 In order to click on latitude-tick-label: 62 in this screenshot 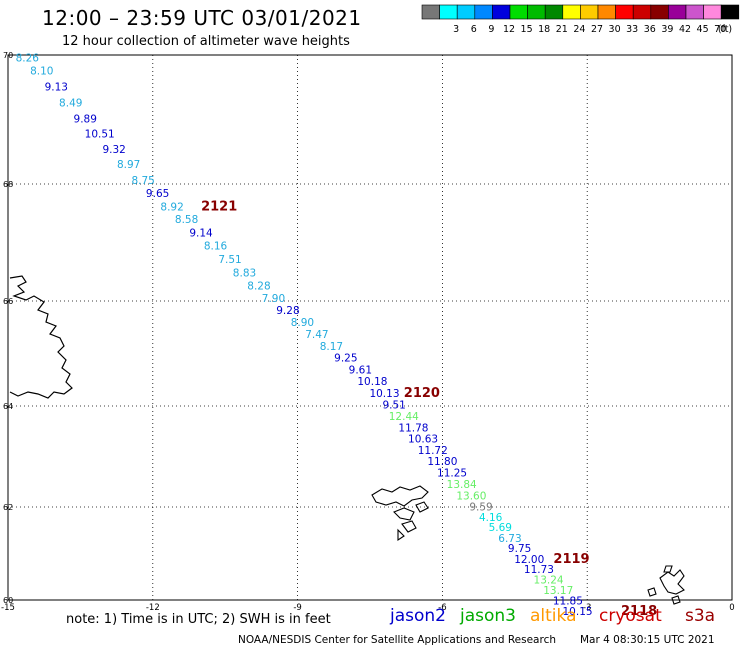, I will do `click(8, 507)`.